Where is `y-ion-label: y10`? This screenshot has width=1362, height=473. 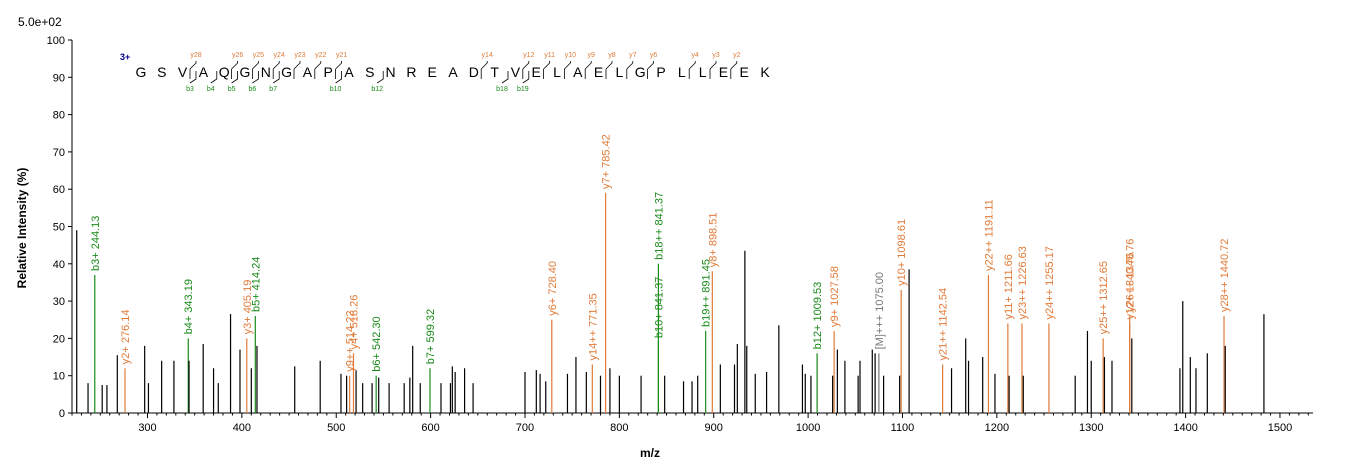 y-ion-label: y10 is located at coordinates (570, 55).